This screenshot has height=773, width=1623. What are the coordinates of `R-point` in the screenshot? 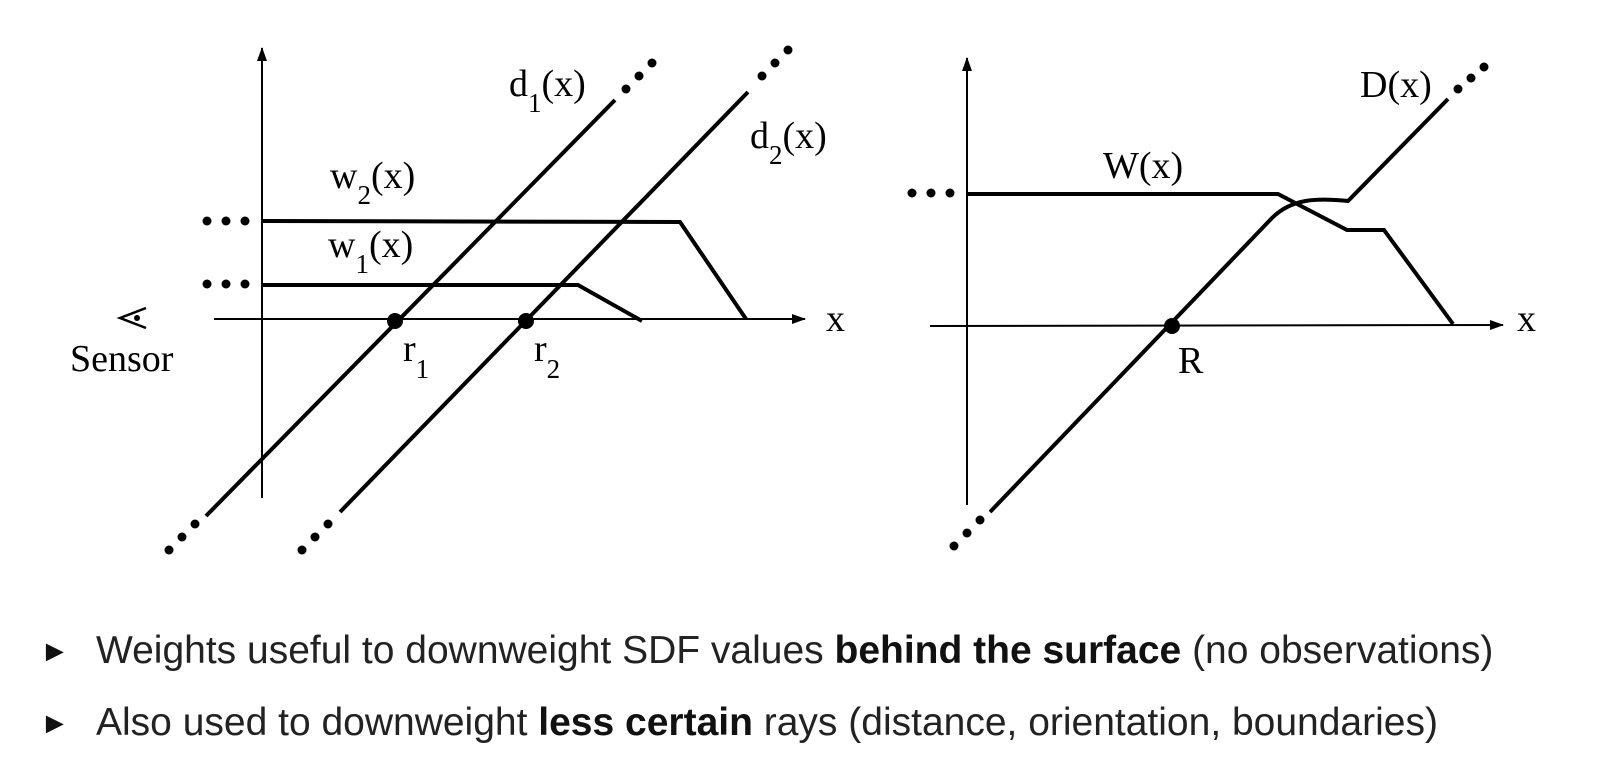 It's located at (1172, 326).